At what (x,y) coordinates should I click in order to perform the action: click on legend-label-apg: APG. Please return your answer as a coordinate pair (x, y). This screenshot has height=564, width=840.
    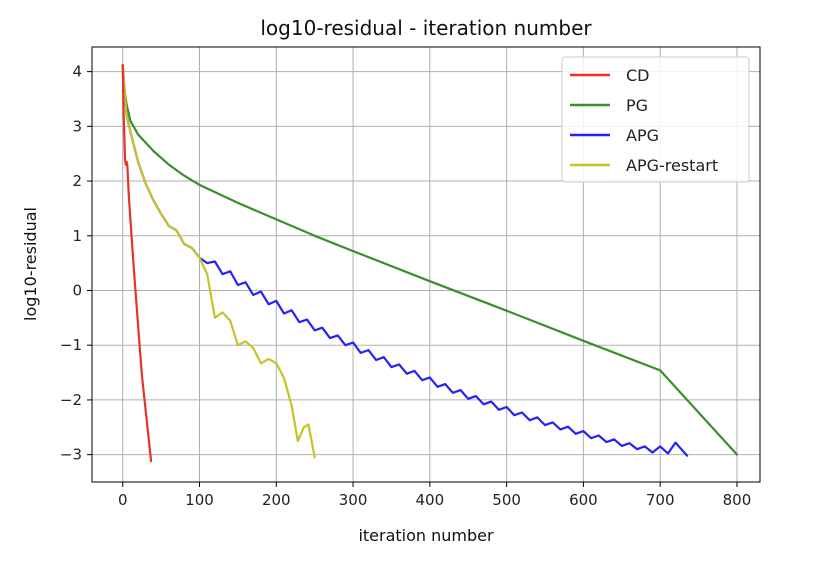
    Looking at the image, I should click on (642, 135).